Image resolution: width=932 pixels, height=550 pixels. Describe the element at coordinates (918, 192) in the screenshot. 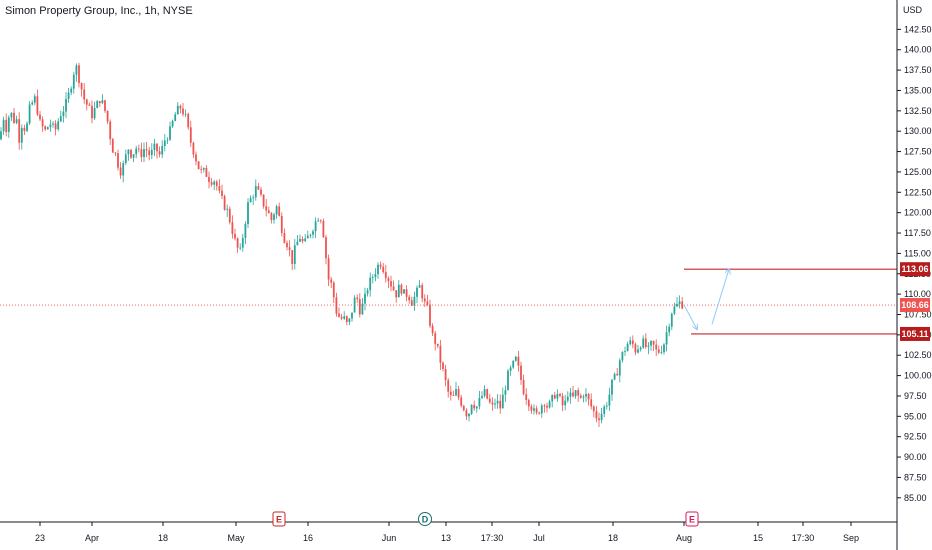

I see `price-tick-label: 122.50` at that location.